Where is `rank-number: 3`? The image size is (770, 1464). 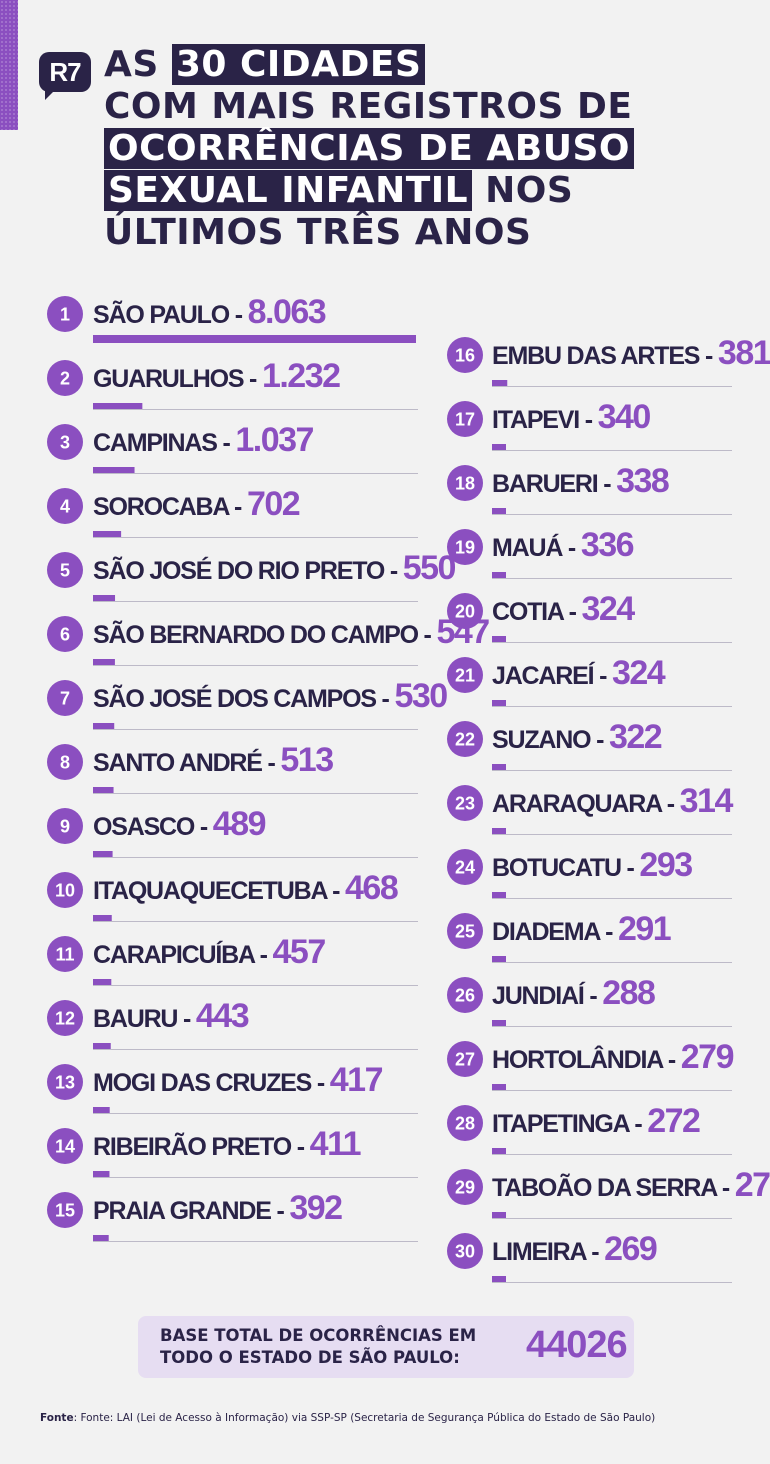 rank-number: 3 is located at coordinates (65, 443).